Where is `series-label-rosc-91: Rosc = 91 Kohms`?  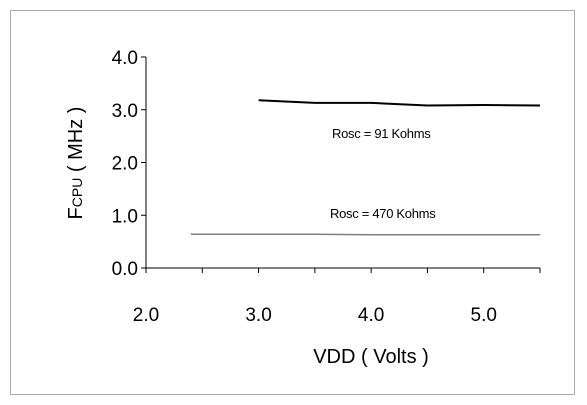
series-label-rosc-91: Rosc = 91 Kohms is located at coordinates (381, 133).